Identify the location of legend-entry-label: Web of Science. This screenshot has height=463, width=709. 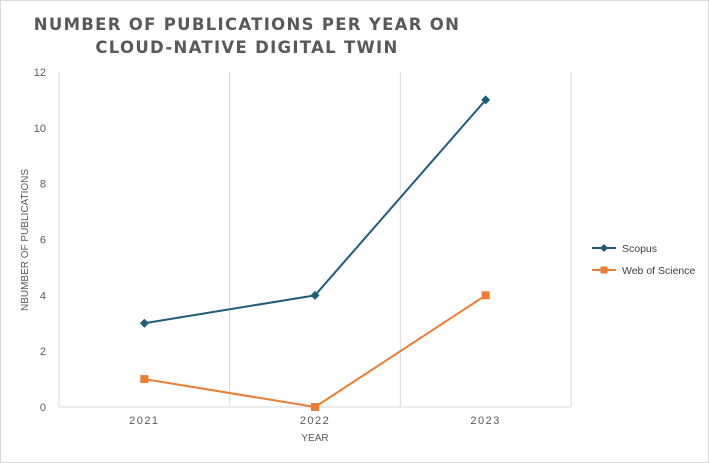
(659, 271).